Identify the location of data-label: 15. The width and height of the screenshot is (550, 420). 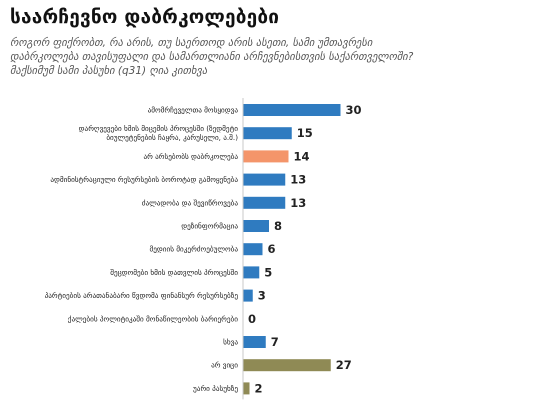
(305, 133).